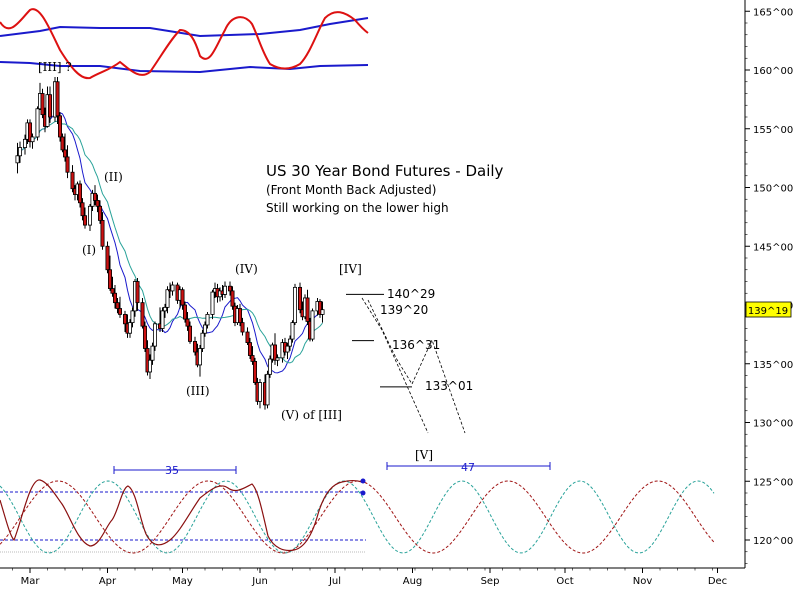 Image resolution: width=795 pixels, height=600 pixels. Describe the element at coordinates (311, 415) in the screenshot. I see `wave-label-v-of-iii: (V) of [III]` at that location.